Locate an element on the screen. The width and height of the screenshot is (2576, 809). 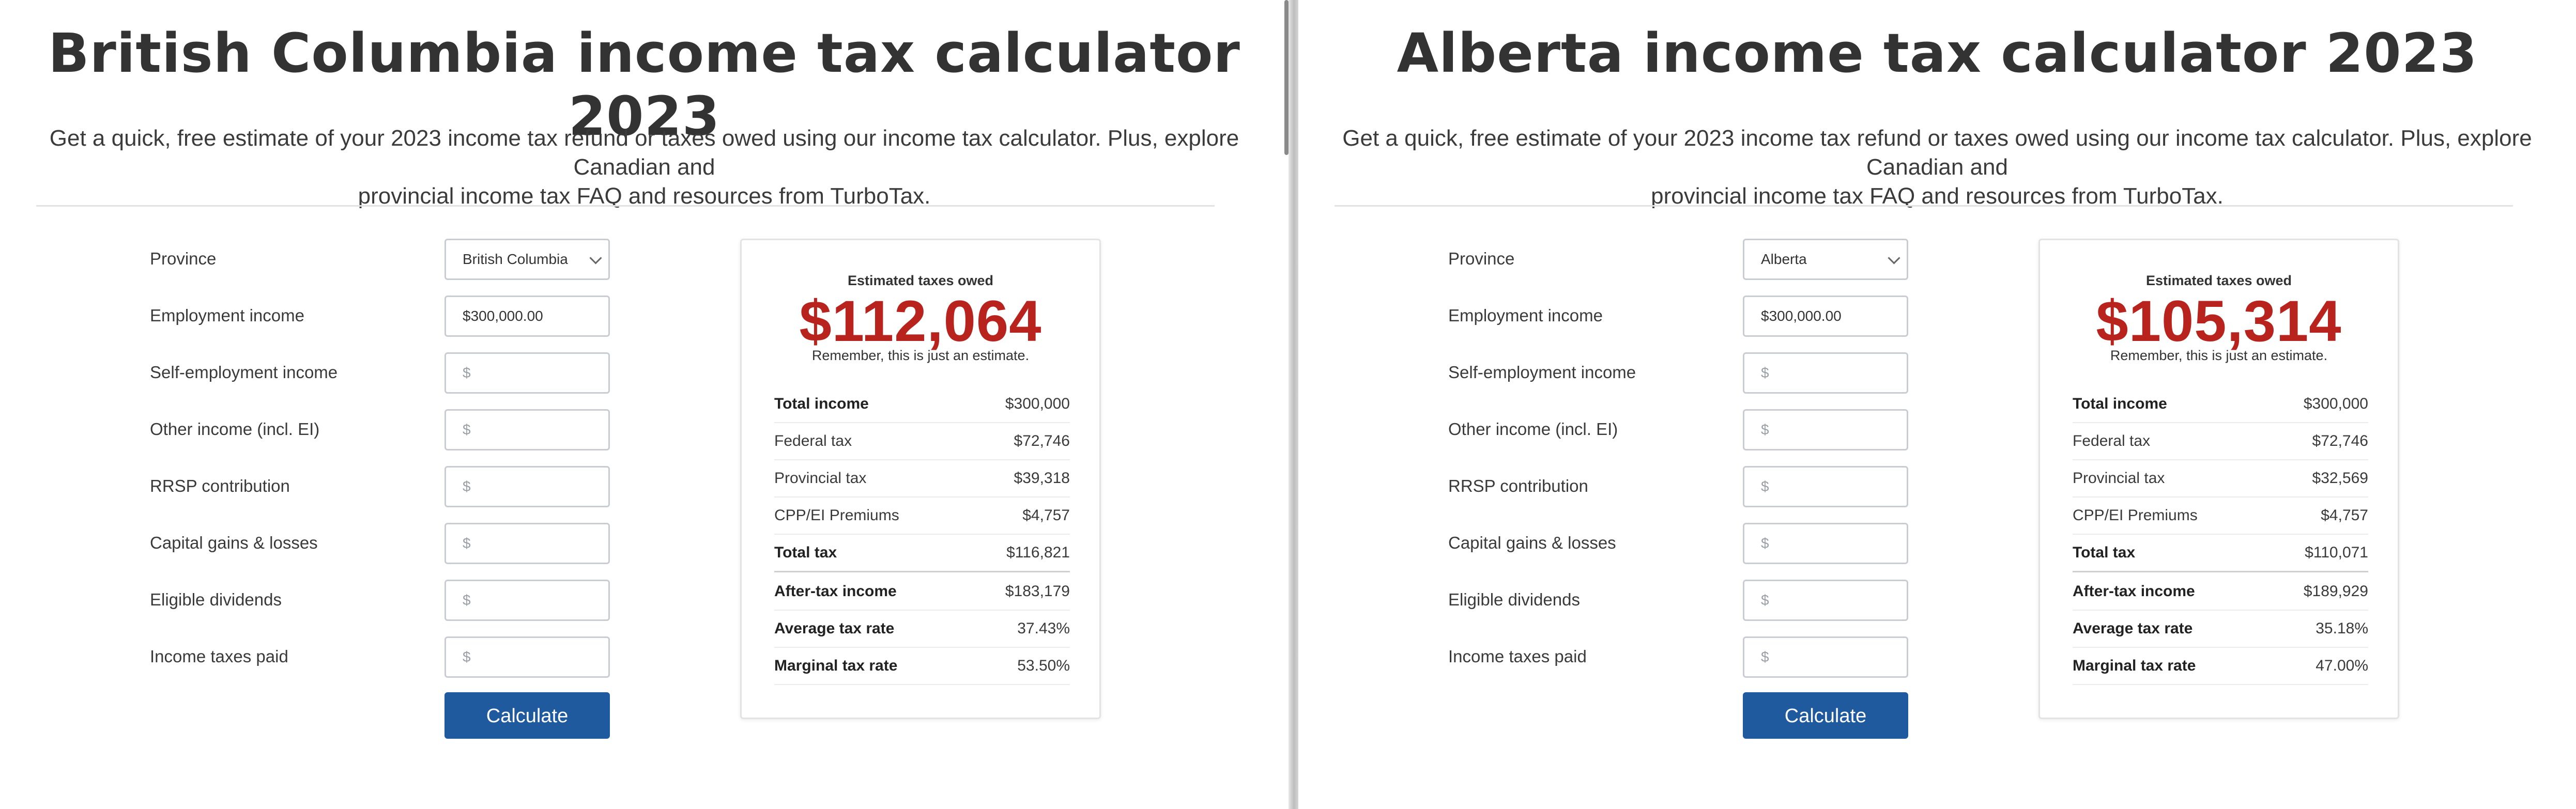
summary-row-marginal-tax-rate: Marginal tax rate 47.00% is located at coordinates (2220, 666).